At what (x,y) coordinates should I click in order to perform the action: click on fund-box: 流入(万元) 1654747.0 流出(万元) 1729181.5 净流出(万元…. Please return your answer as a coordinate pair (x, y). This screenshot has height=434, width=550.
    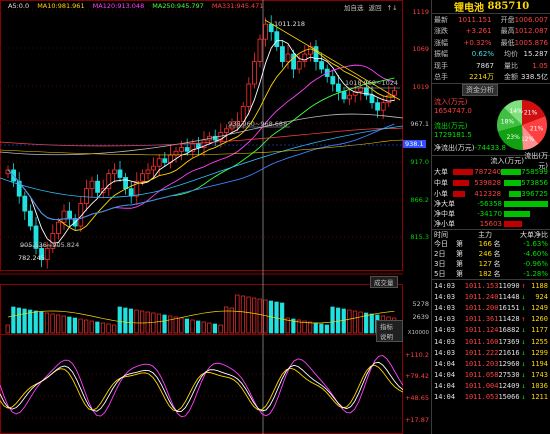
    Looking at the image, I should click on (491, 125).